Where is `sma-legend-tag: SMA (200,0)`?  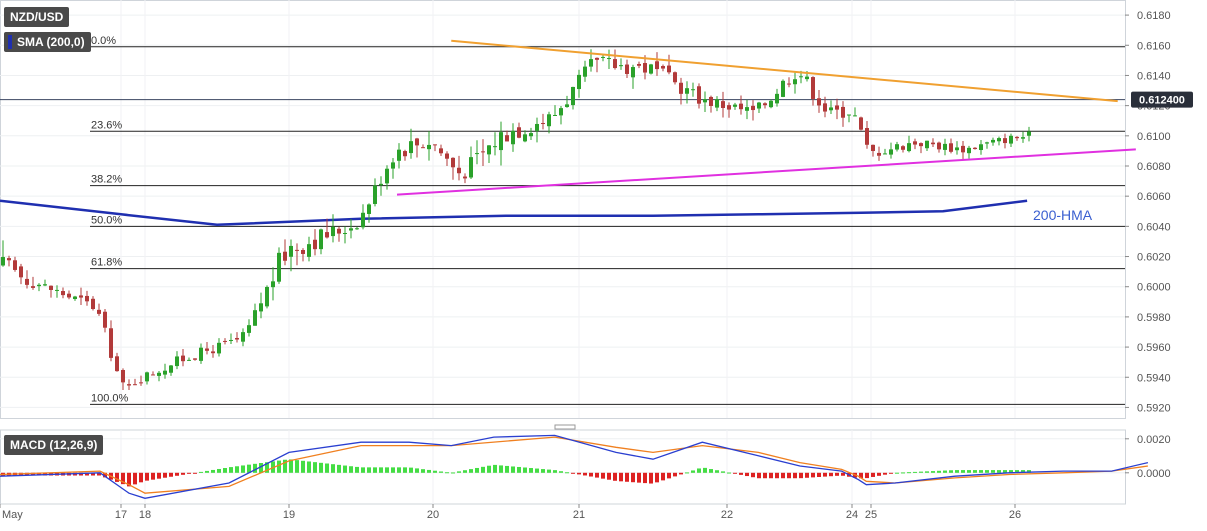 sma-legend-tag: SMA (200,0) is located at coordinates (47, 42).